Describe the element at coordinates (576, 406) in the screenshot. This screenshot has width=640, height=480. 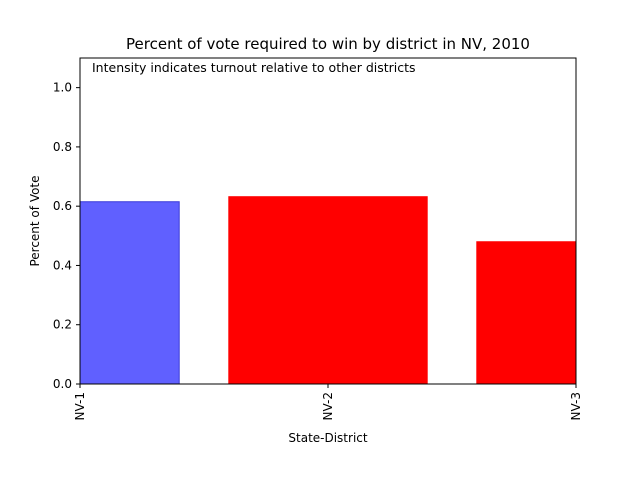
I see `x-tick-label: NV-3` at that location.